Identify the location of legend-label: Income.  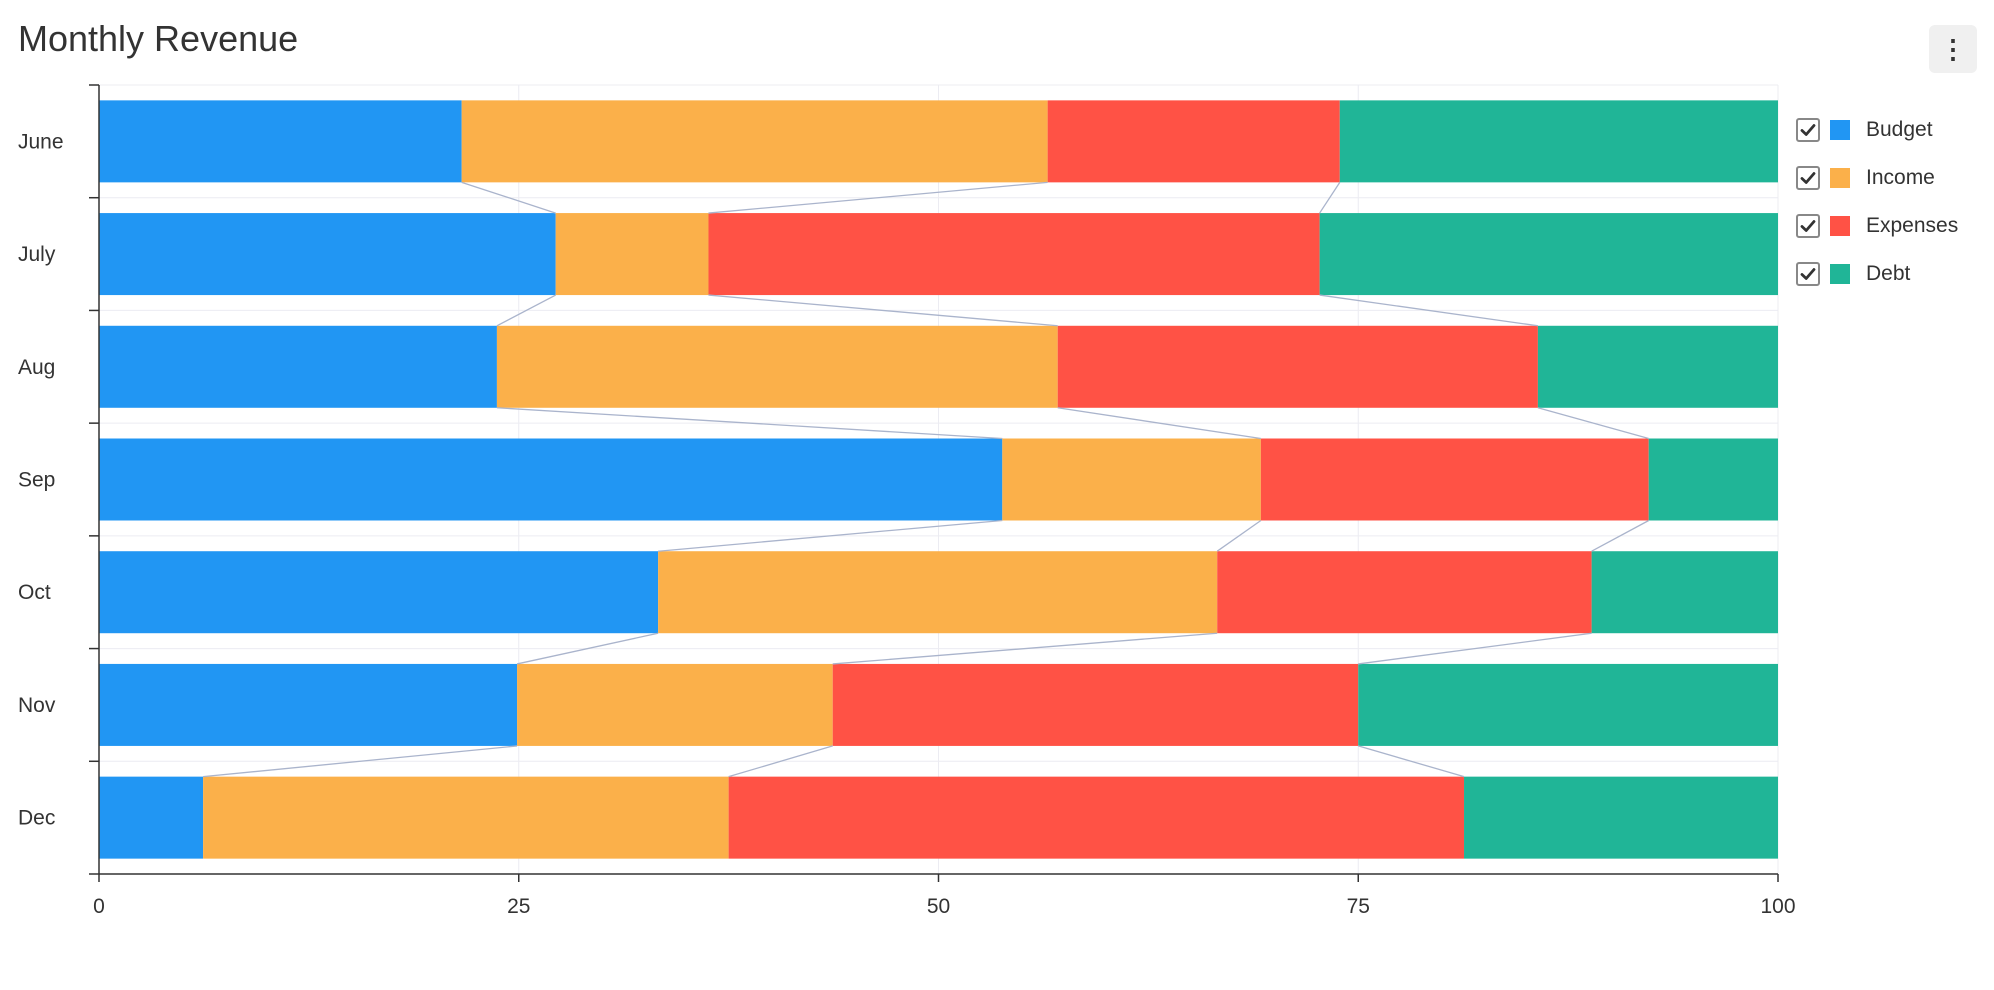
(1900, 177).